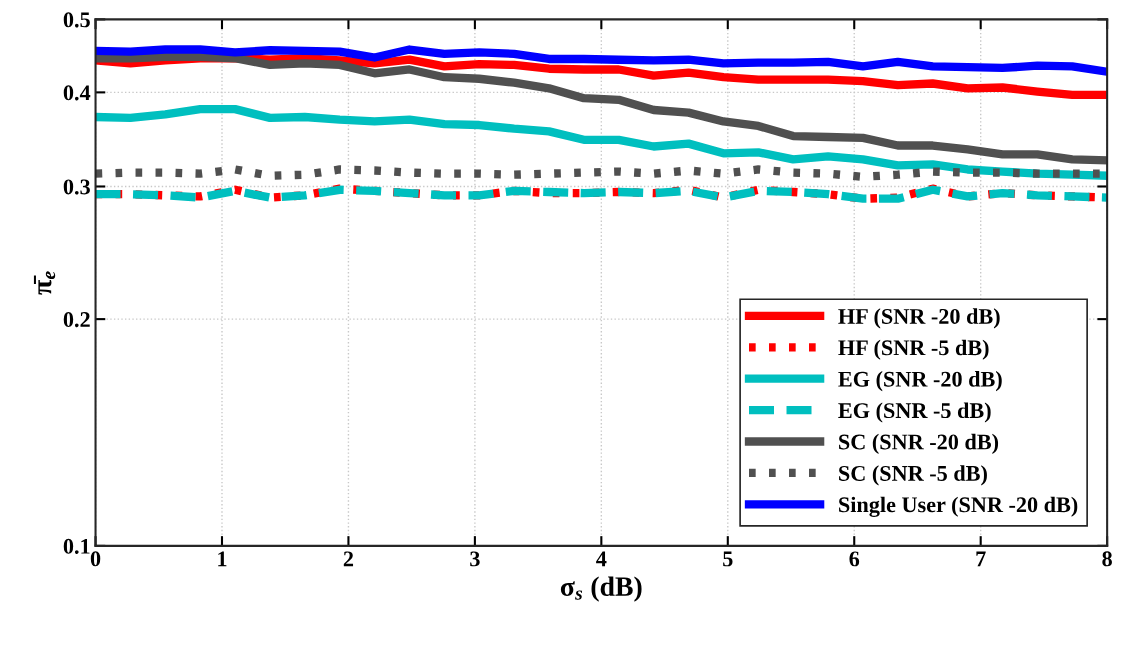 The image size is (1124, 646). Describe the element at coordinates (95, 559) in the screenshot. I see `x-tick-label: 0` at that location.